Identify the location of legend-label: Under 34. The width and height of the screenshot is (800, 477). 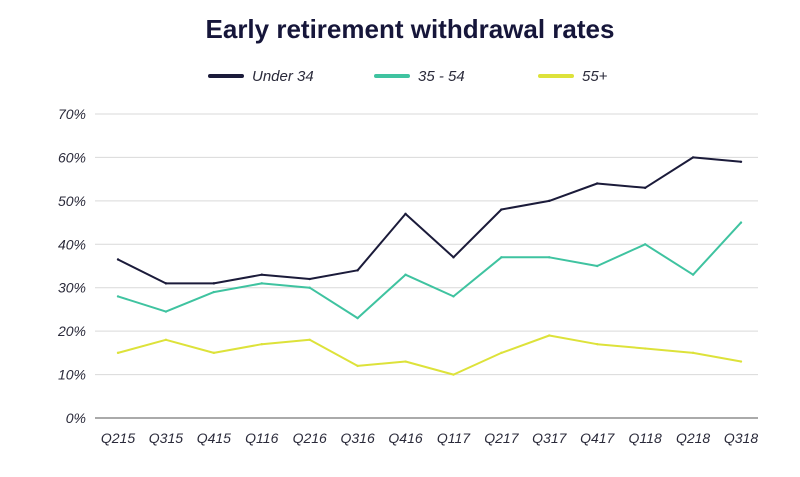
(283, 76).